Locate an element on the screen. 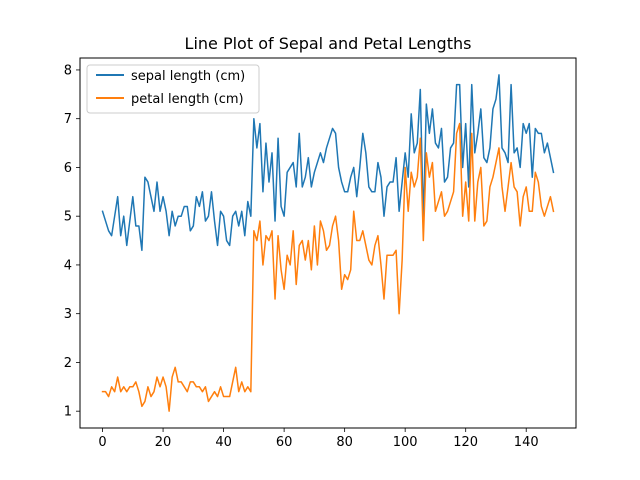 The height and width of the screenshot is (480, 640). x-tick-label: 100 is located at coordinates (405, 442).